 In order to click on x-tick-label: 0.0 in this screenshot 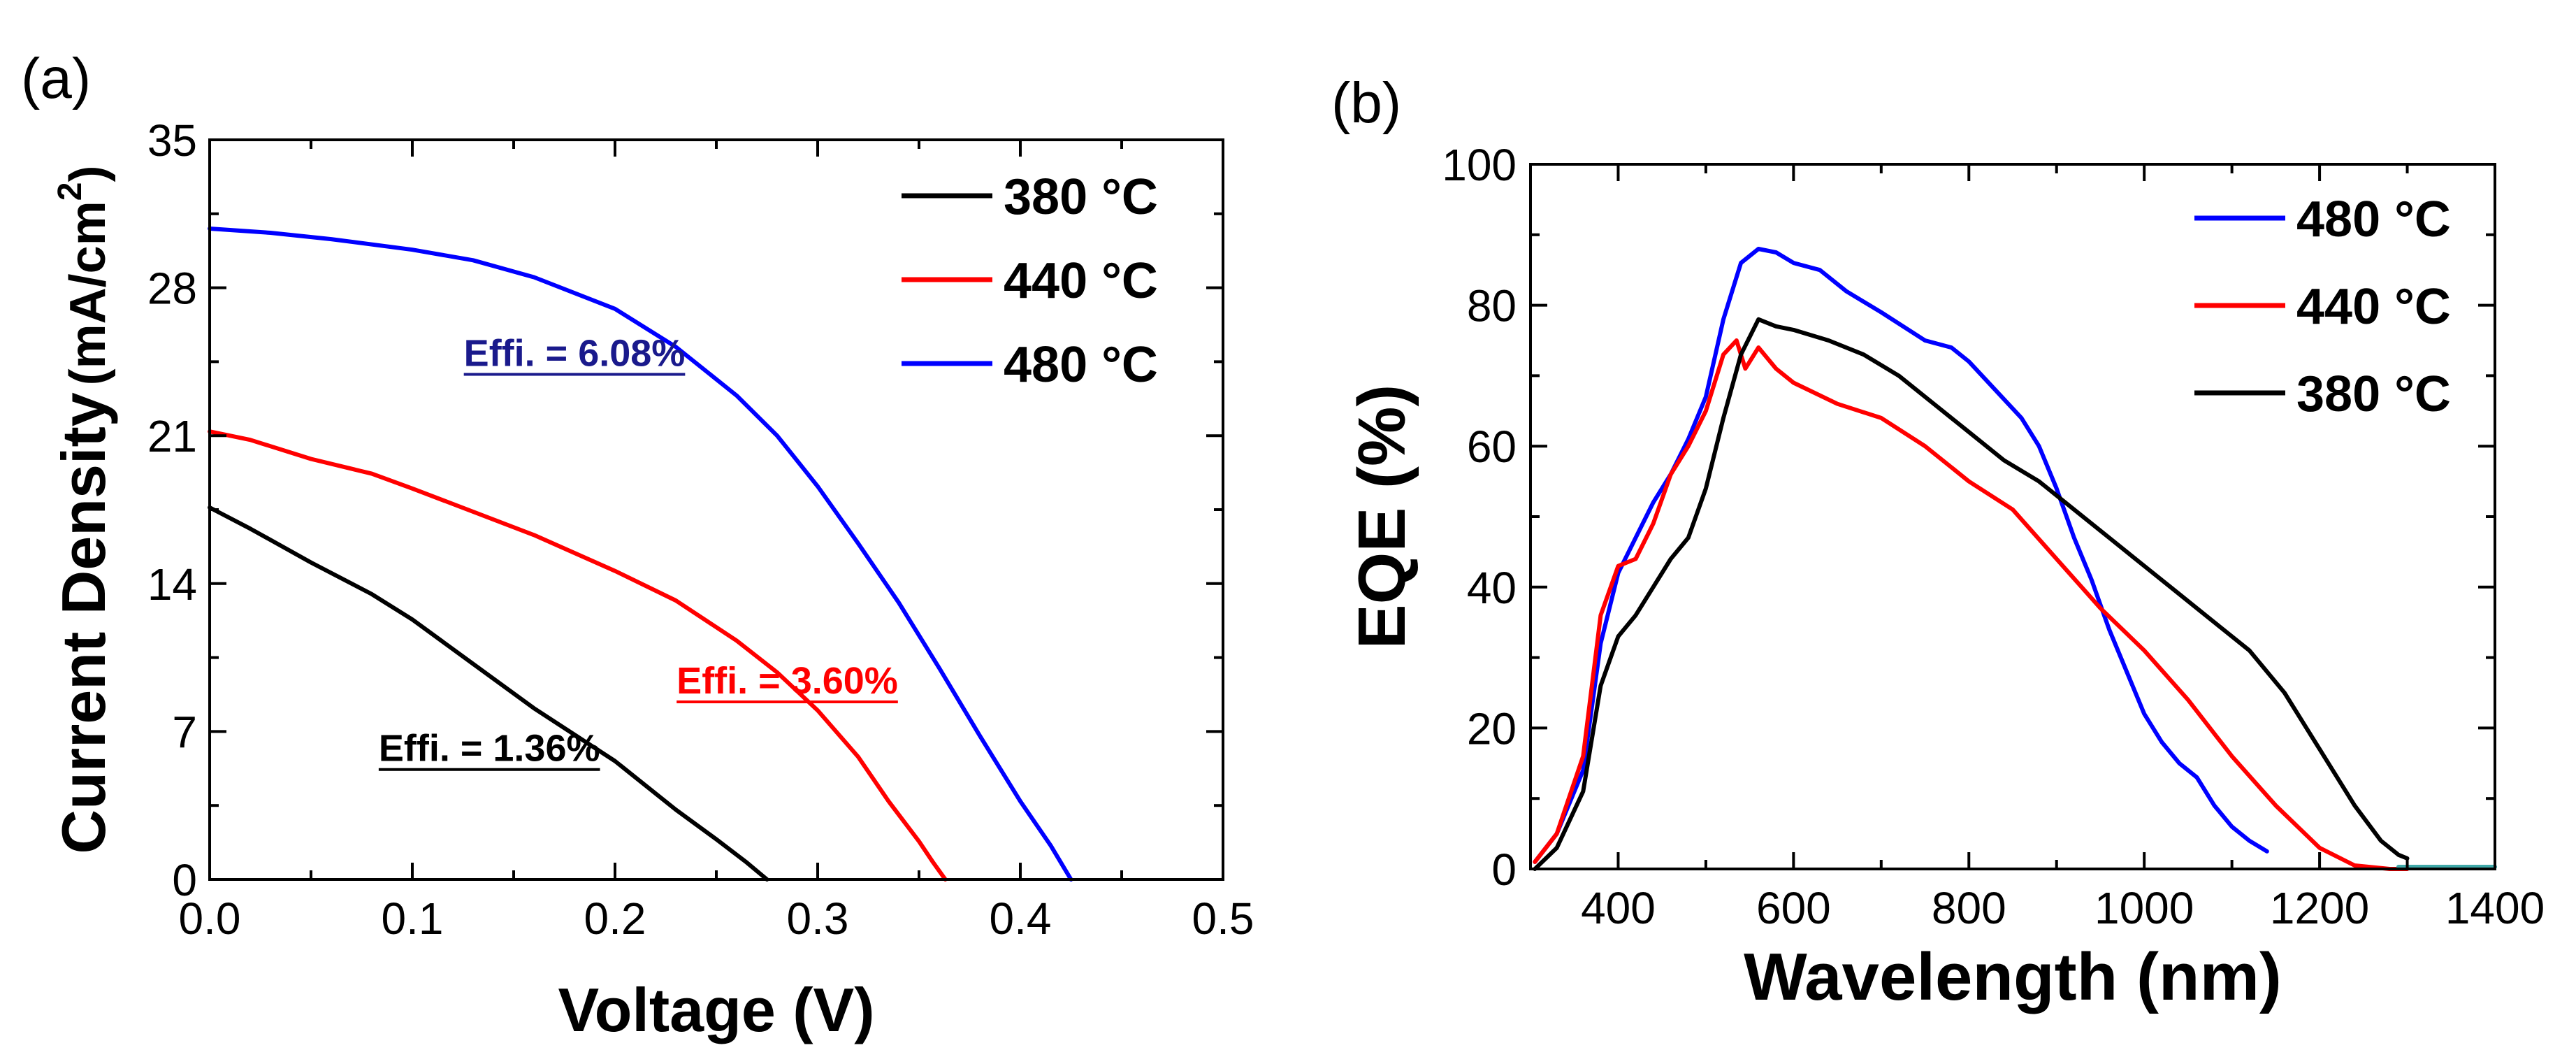, I will do `click(210, 919)`.